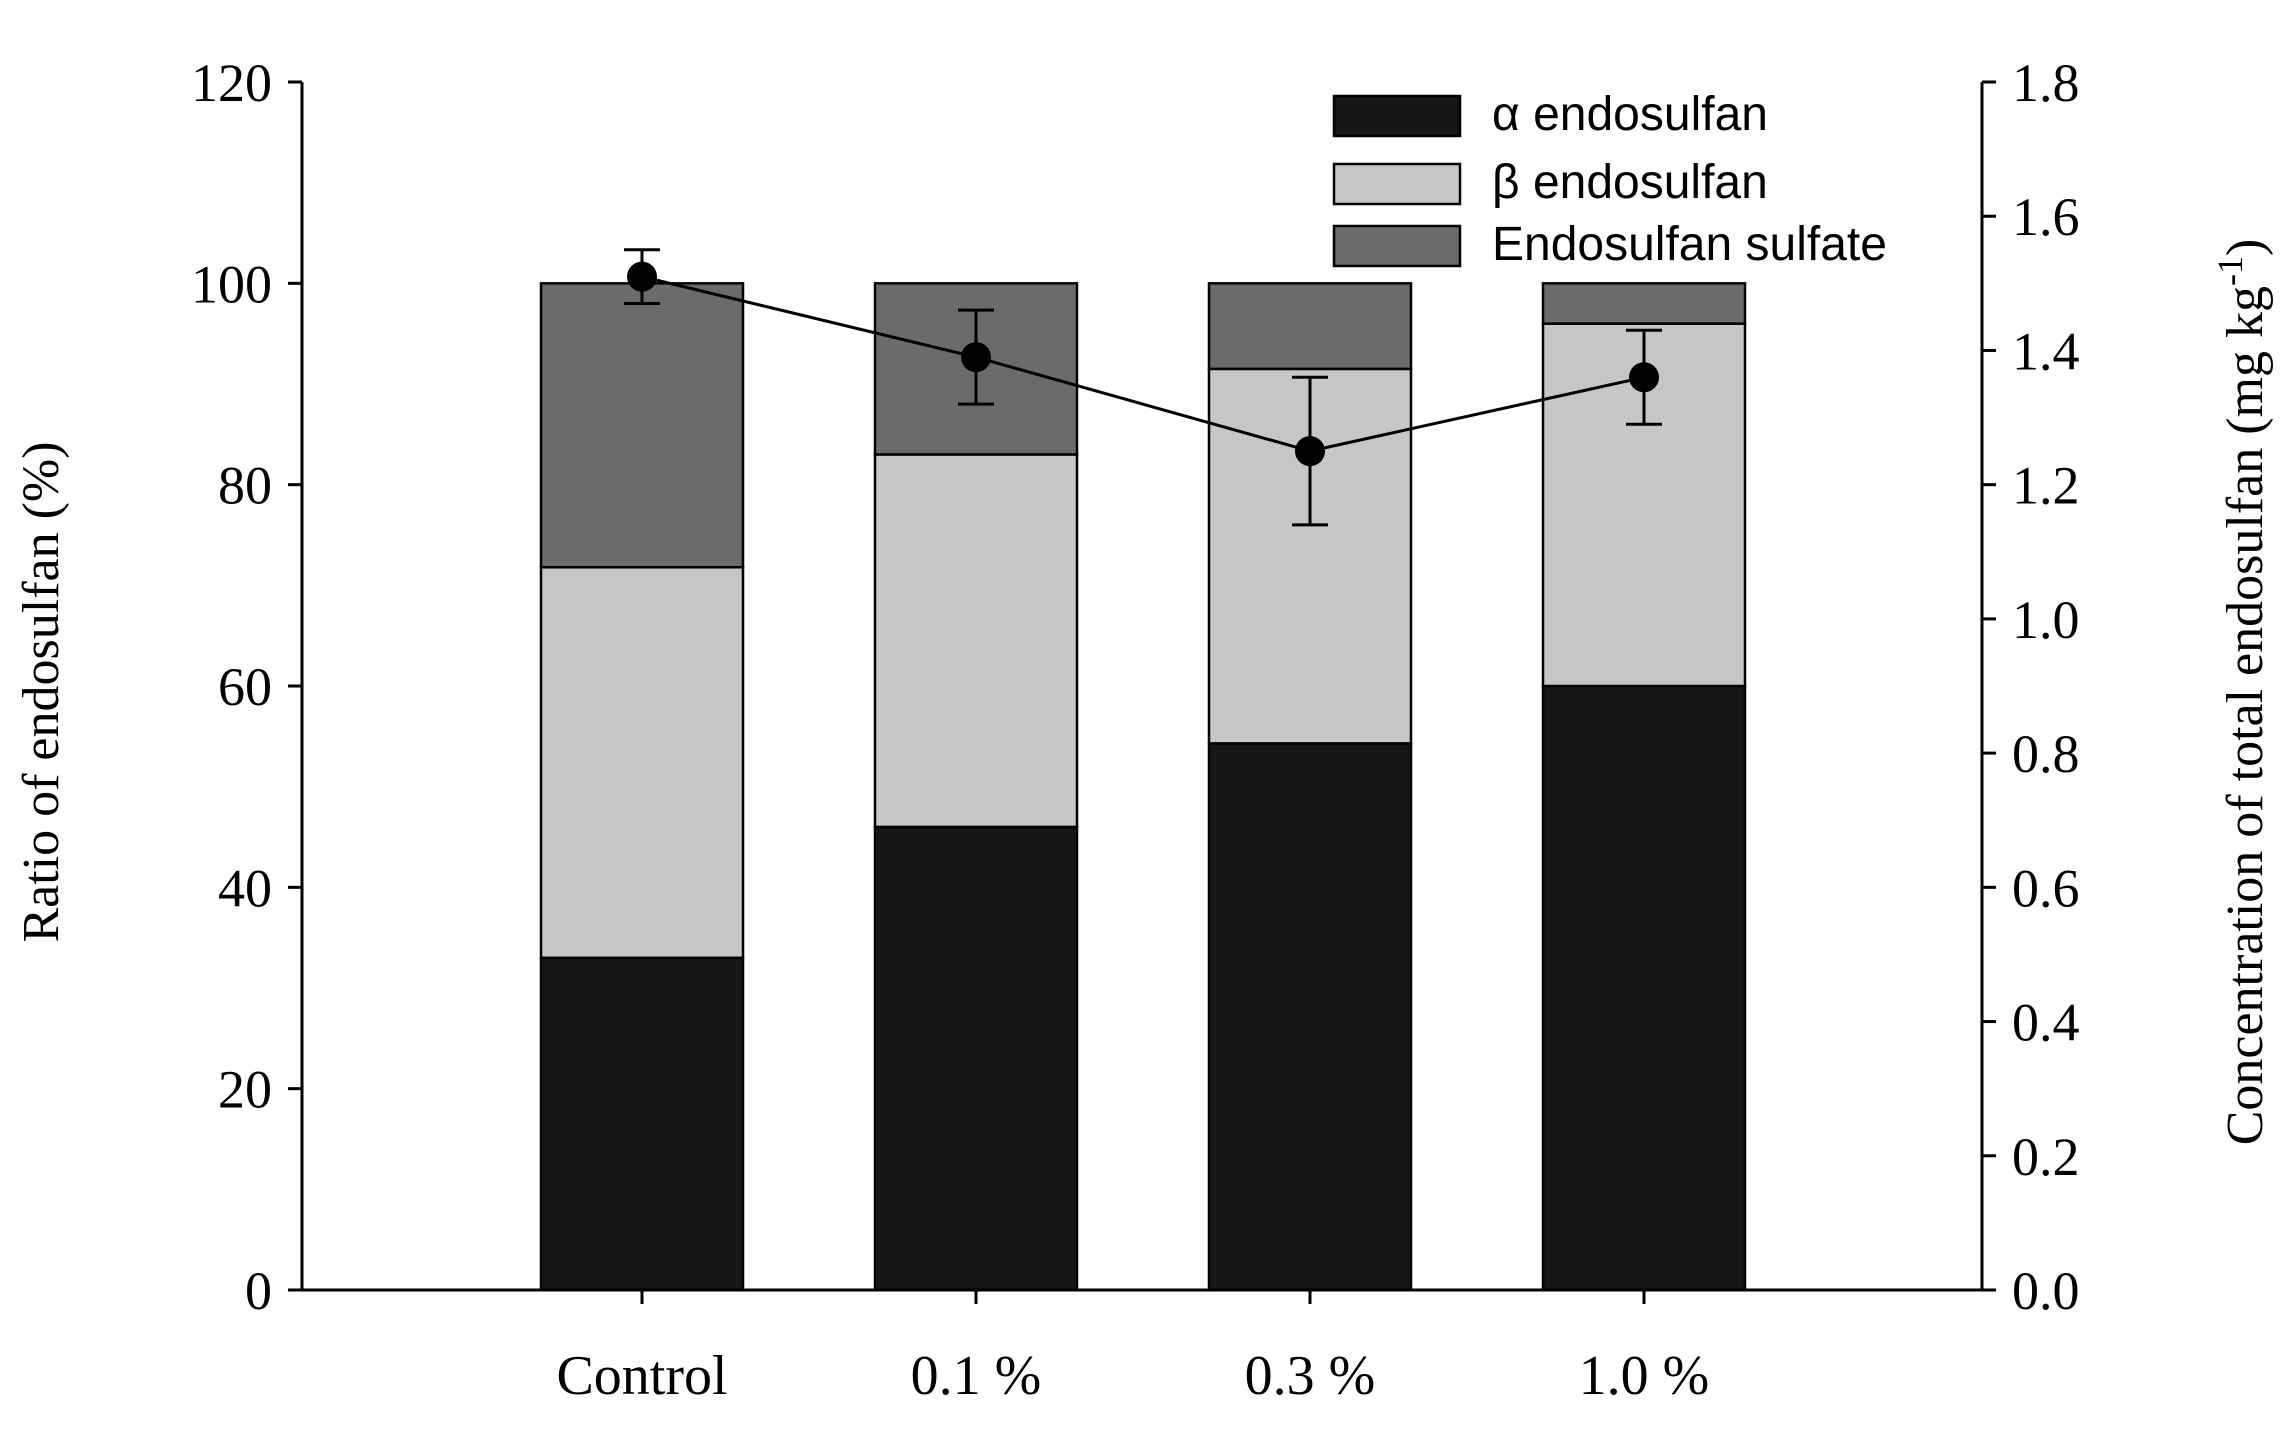 This screenshot has width=2283, height=1432. I want to click on y2-axis-label-main: Concentration of total endosulfan (mg kg, so click(2245, 715).